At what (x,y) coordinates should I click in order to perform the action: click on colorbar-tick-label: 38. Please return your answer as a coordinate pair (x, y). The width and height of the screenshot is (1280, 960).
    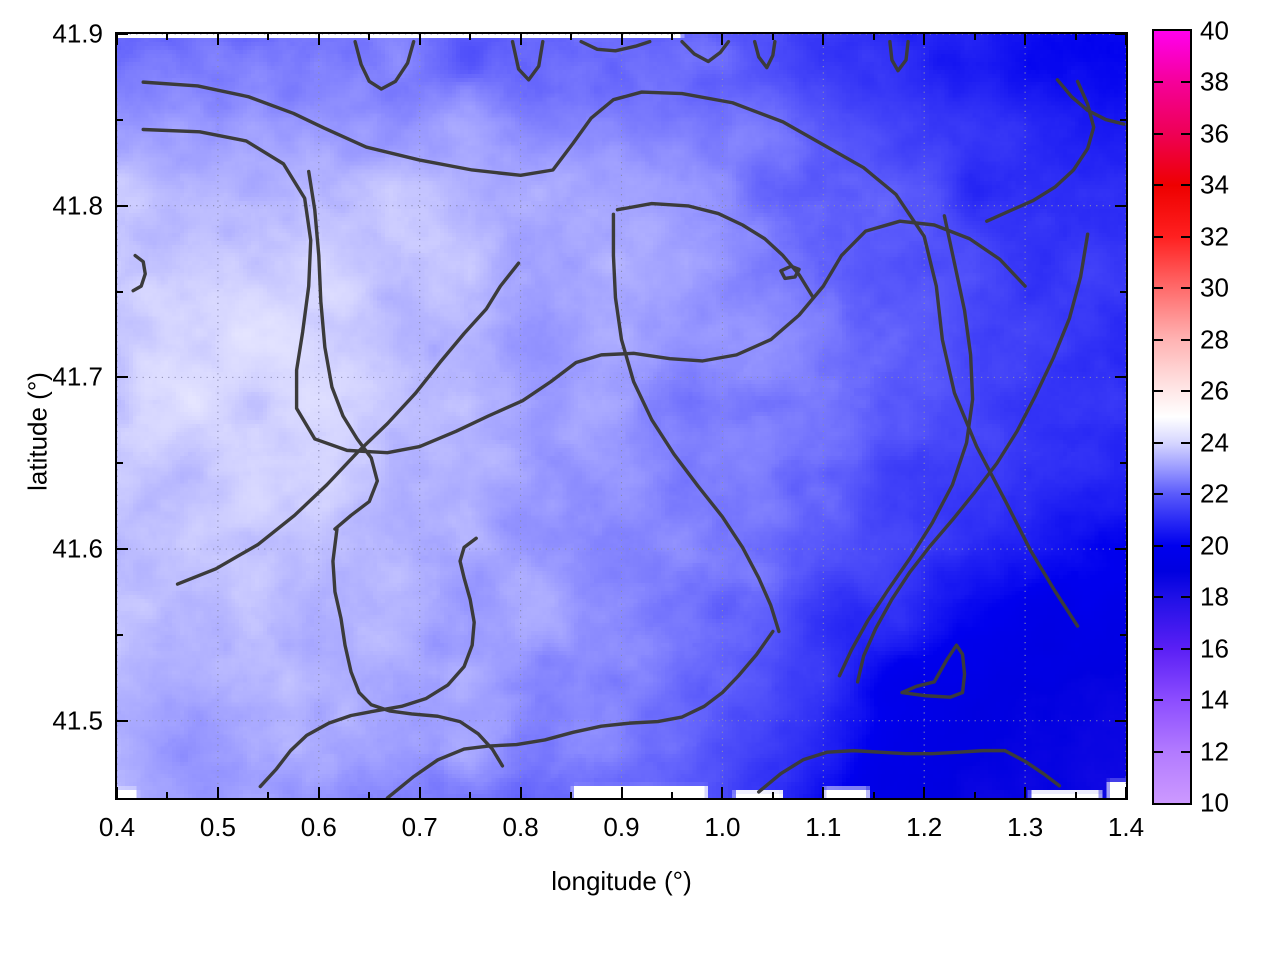
    Looking at the image, I should click on (1214, 81).